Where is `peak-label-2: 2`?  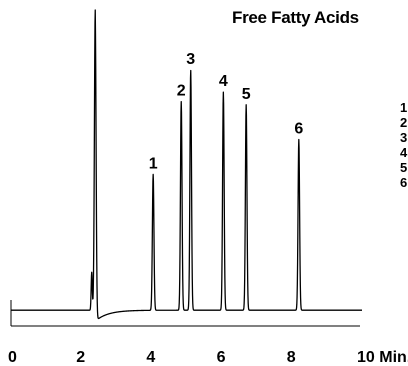
peak-label-2: 2 is located at coordinates (181, 91).